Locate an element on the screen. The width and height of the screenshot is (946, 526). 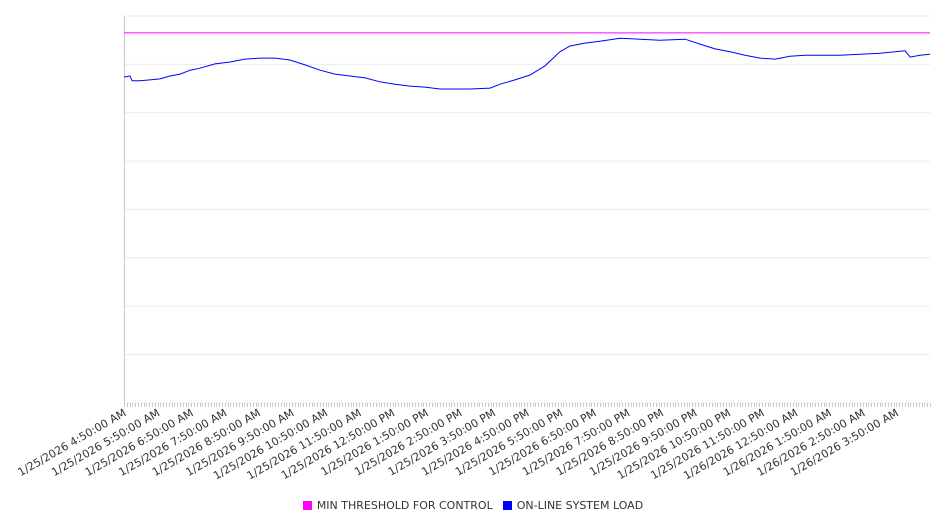
series-lines is located at coordinates (527, 61).